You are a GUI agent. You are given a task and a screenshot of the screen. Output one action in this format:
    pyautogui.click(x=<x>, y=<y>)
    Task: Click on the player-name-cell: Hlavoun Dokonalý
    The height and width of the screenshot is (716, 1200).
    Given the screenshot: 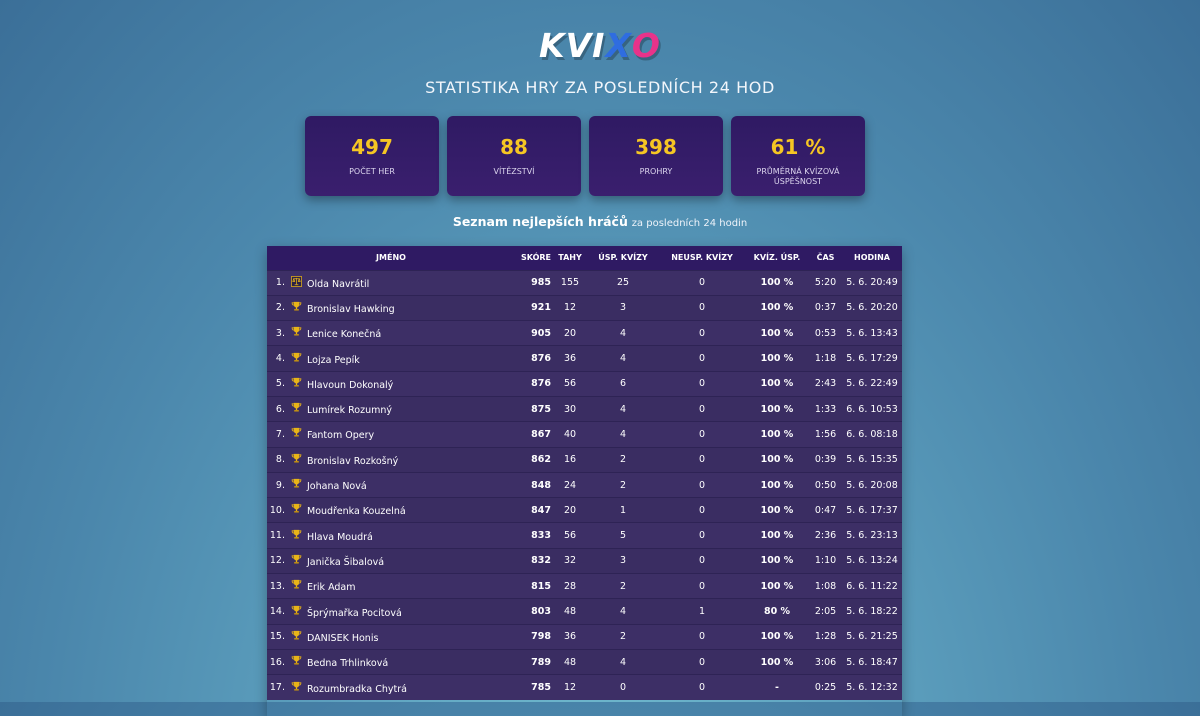 What is the action you would take?
    pyautogui.click(x=391, y=383)
    